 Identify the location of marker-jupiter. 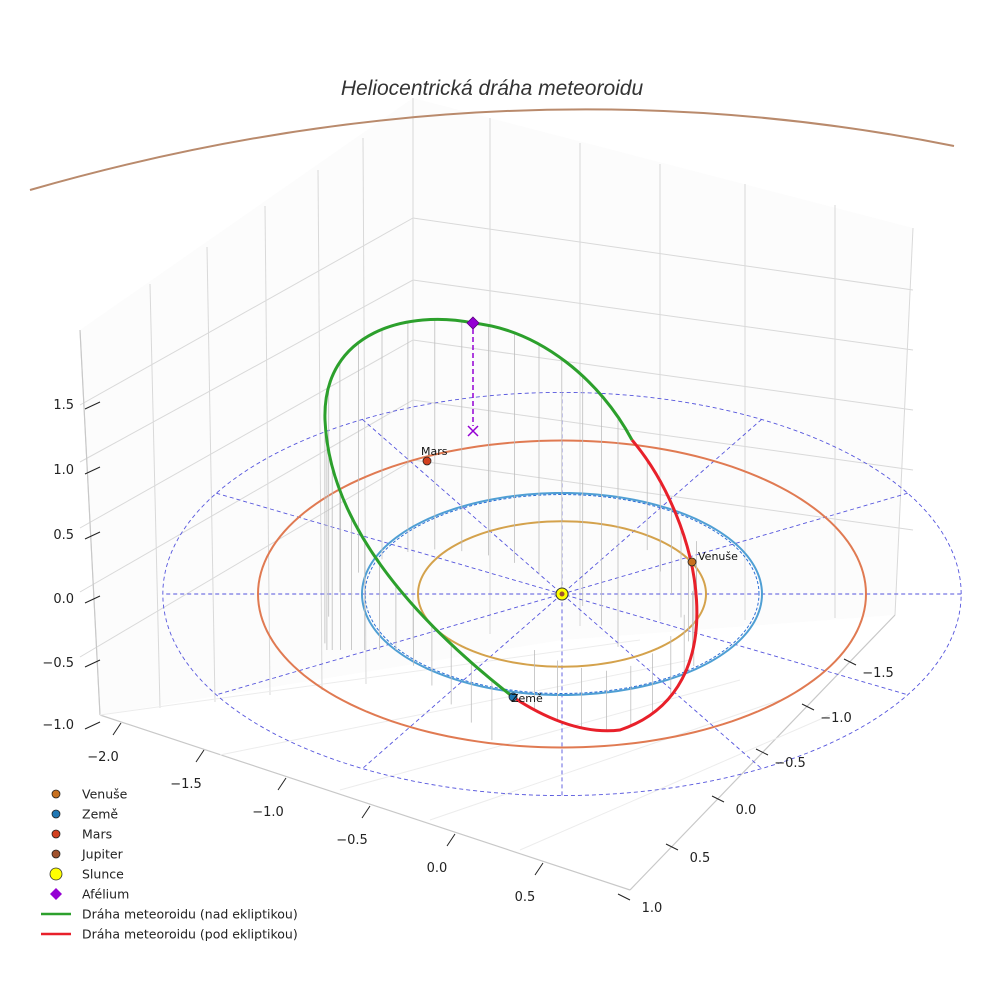
(562, 594).